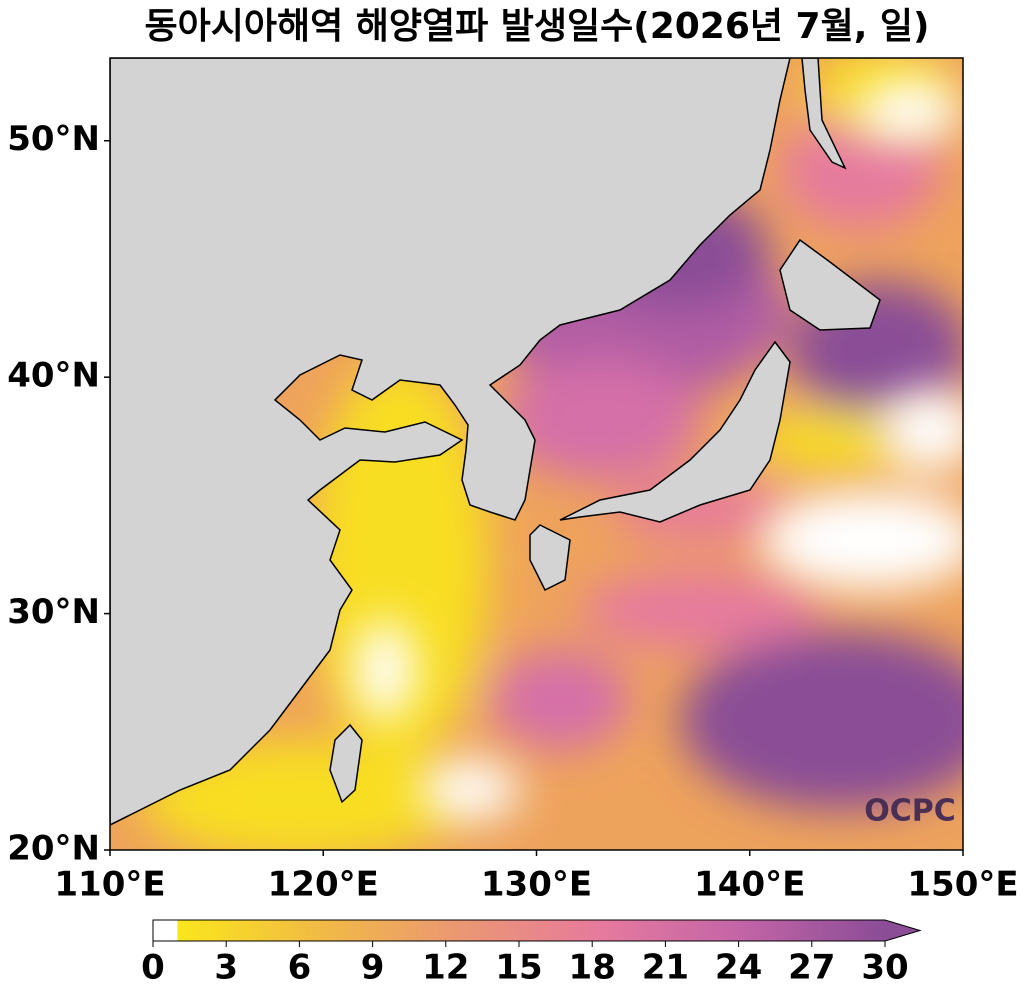  I want to click on colorbar-tick-label: 0, so click(153, 968).